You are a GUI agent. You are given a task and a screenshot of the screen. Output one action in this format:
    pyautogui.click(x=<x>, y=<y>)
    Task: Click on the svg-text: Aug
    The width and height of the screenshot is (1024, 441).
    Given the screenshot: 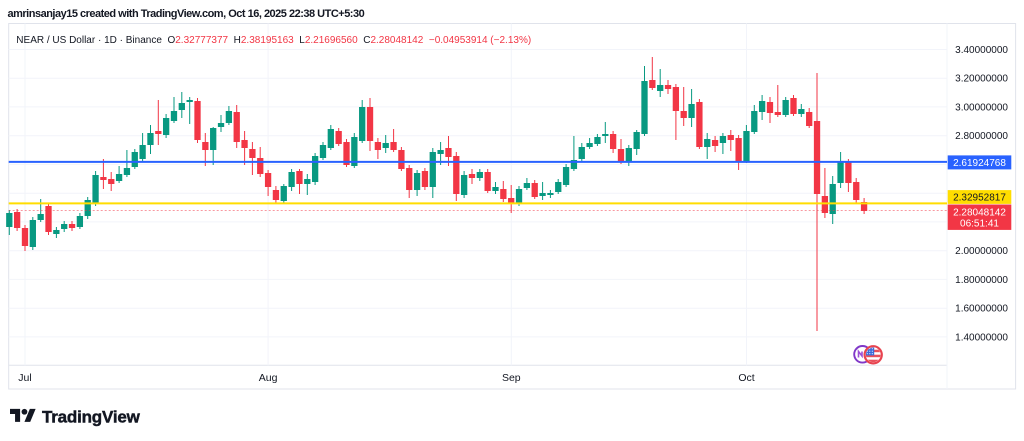 What is the action you would take?
    pyautogui.click(x=268, y=378)
    